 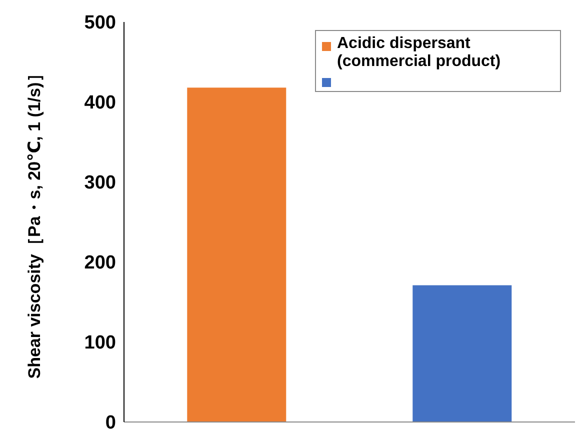 I want to click on legend-label: Acidic dispersant (commercial product), so click(x=419, y=53).